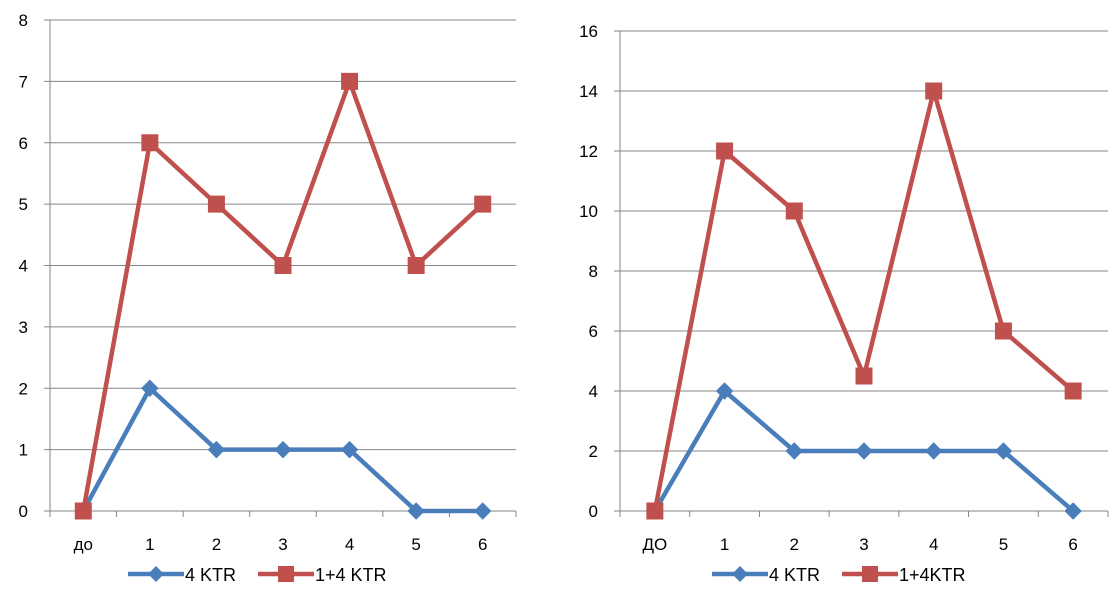  Describe the element at coordinates (932, 575) in the screenshot. I see `legend-label: 1+4KTR` at that location.